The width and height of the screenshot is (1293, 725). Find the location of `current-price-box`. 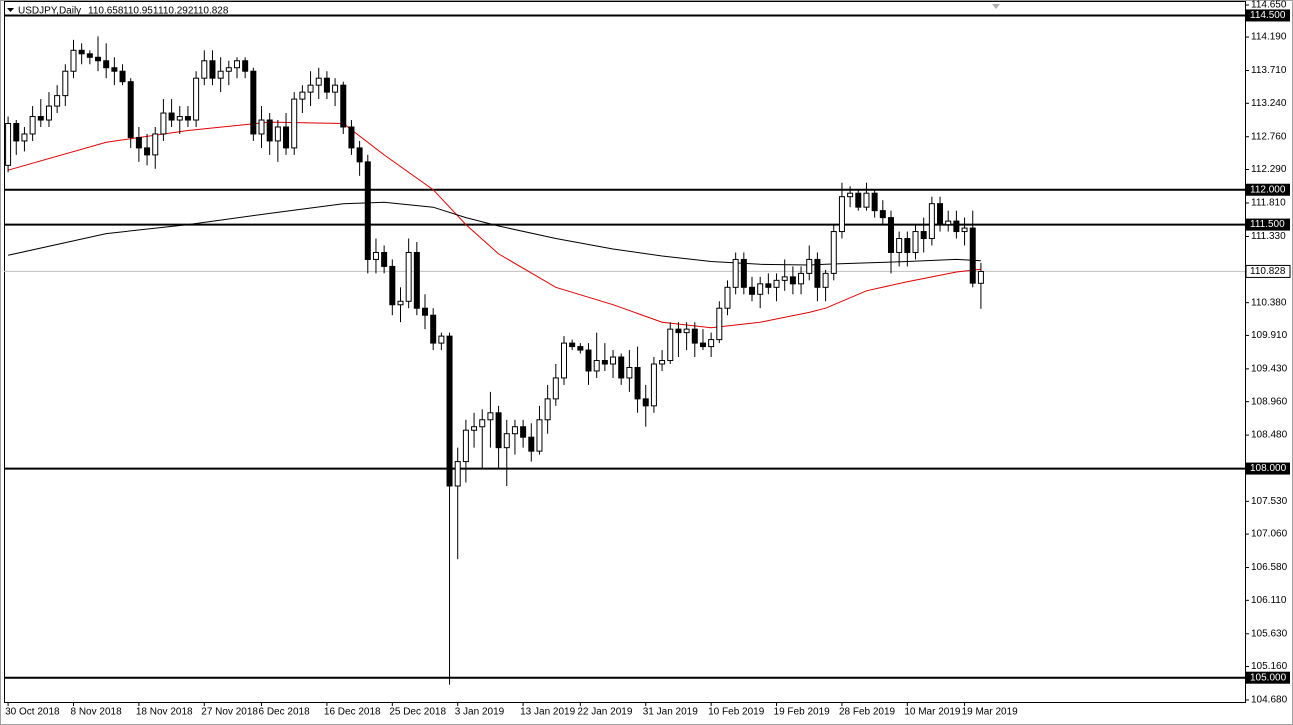

current-price-box is located at coordinates (1268, 271).